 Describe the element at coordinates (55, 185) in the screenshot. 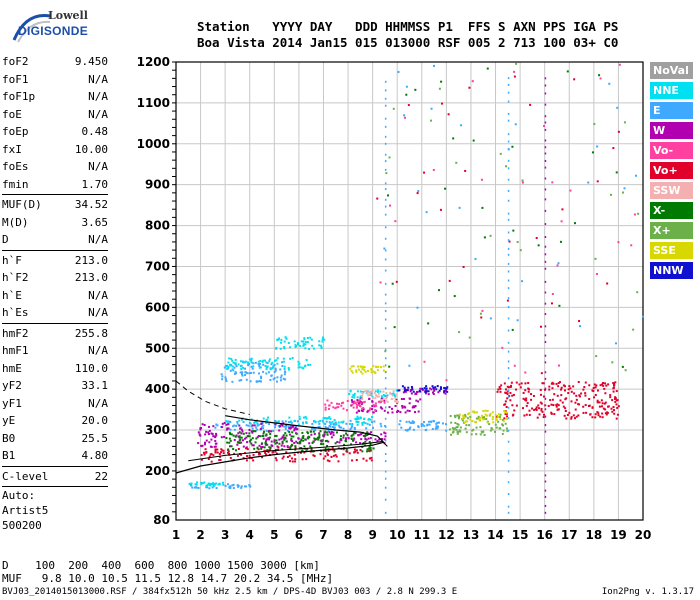

I see `param-row: fmin 1.70` at that location.